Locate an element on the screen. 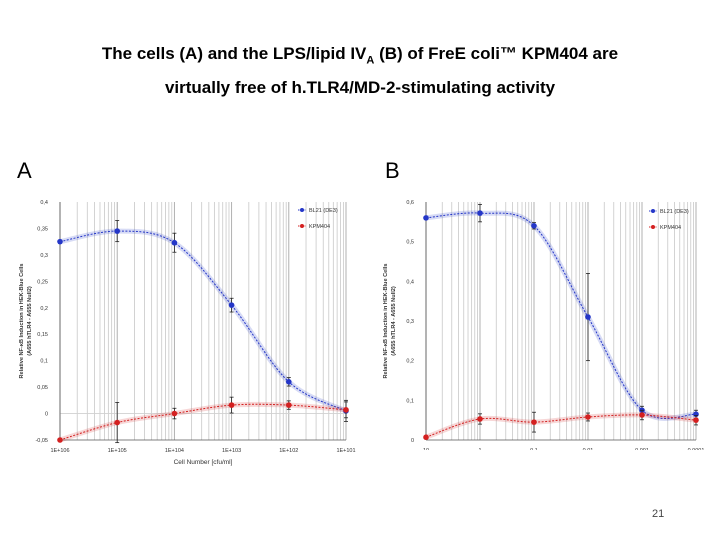 Image resolution: width=720 pixels, height=540 pixels. x-tick-label: 1 is located at coordinates (479, 449).